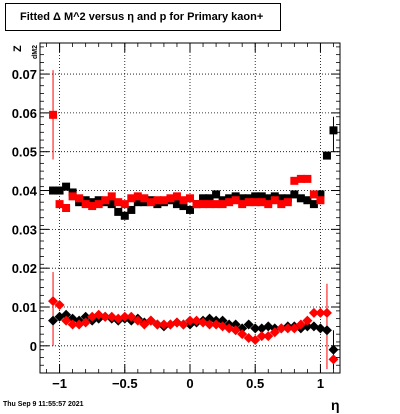 The width and height of the screenshot is (400, 414). What do you see at coordinates (25, 191) in the screenshot?
I see `y-tick-label: 0.04` at bounding box center [25, 191].